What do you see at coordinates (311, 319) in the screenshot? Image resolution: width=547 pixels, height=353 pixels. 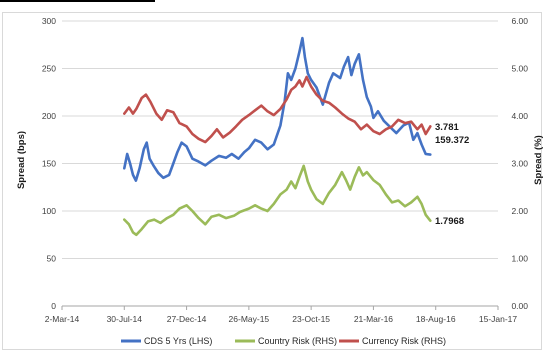 I see `x-tick-label: 23-Oct-15` at bounding box center [311, 319].